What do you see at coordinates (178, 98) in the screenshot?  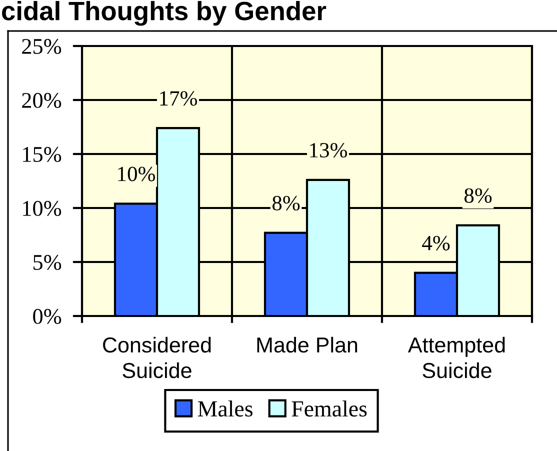 I see `data-label: 17%` at bounding box center [178, 98].